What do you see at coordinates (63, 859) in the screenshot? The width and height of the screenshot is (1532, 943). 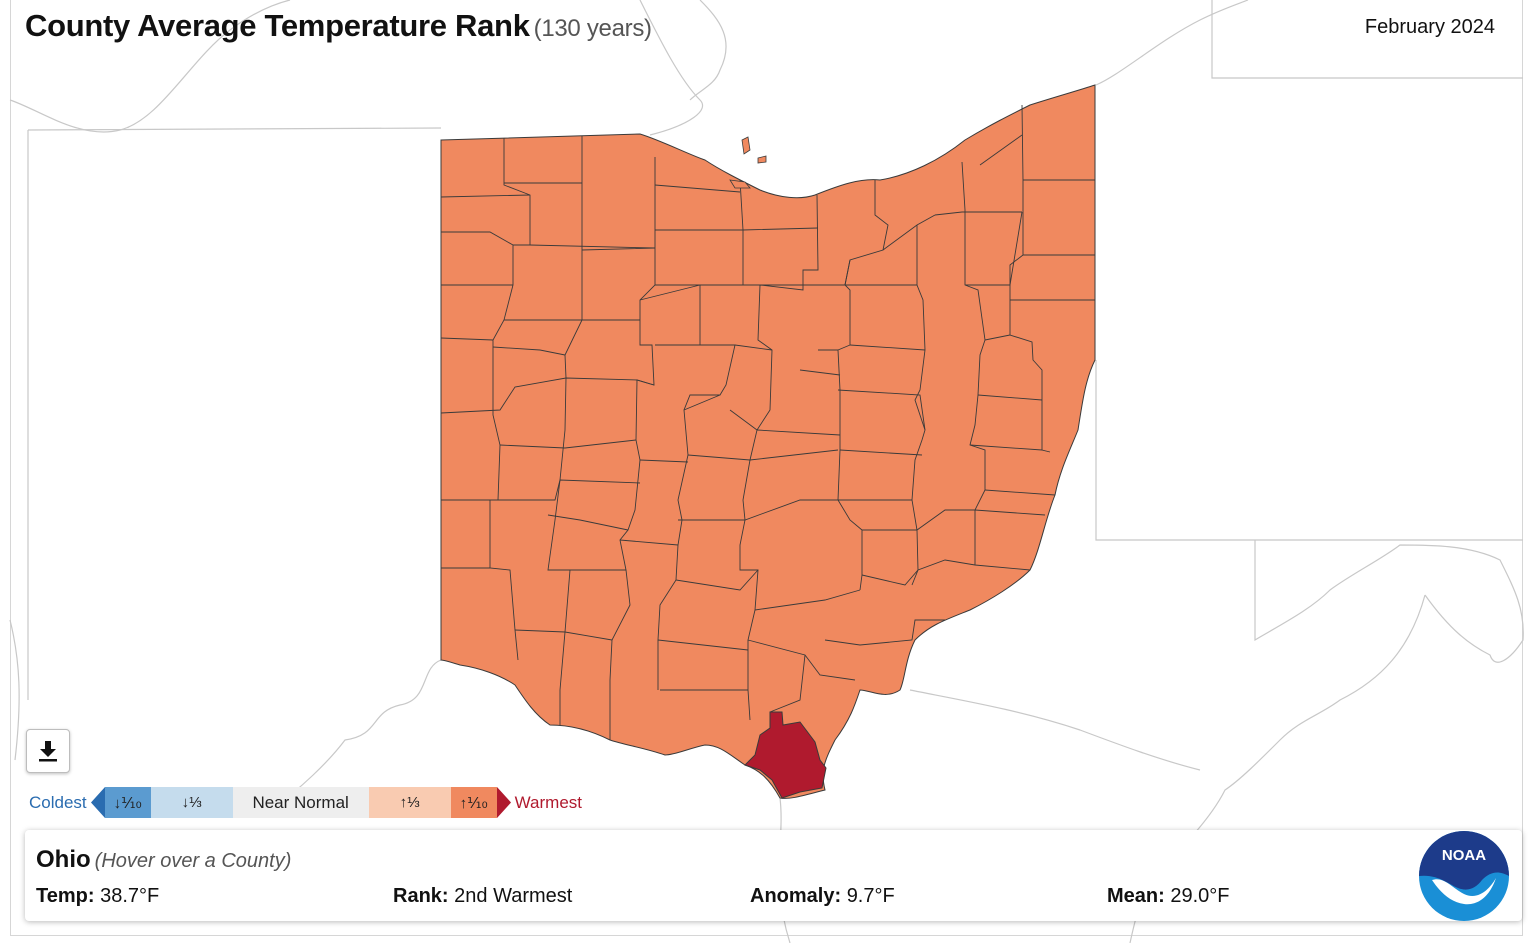 I see `info-region-name: Ohio` at bounding box center [63, 859].